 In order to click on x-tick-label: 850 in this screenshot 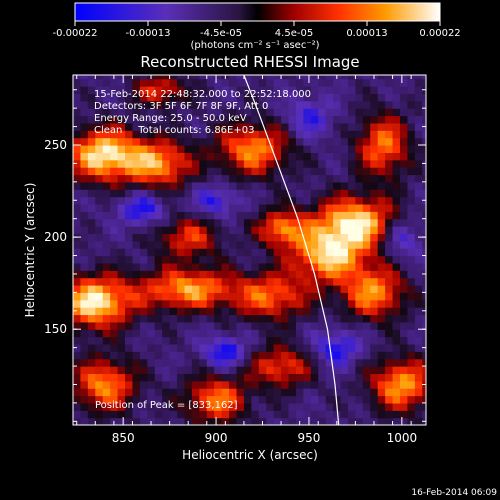, I will do `click(123, 438)`.